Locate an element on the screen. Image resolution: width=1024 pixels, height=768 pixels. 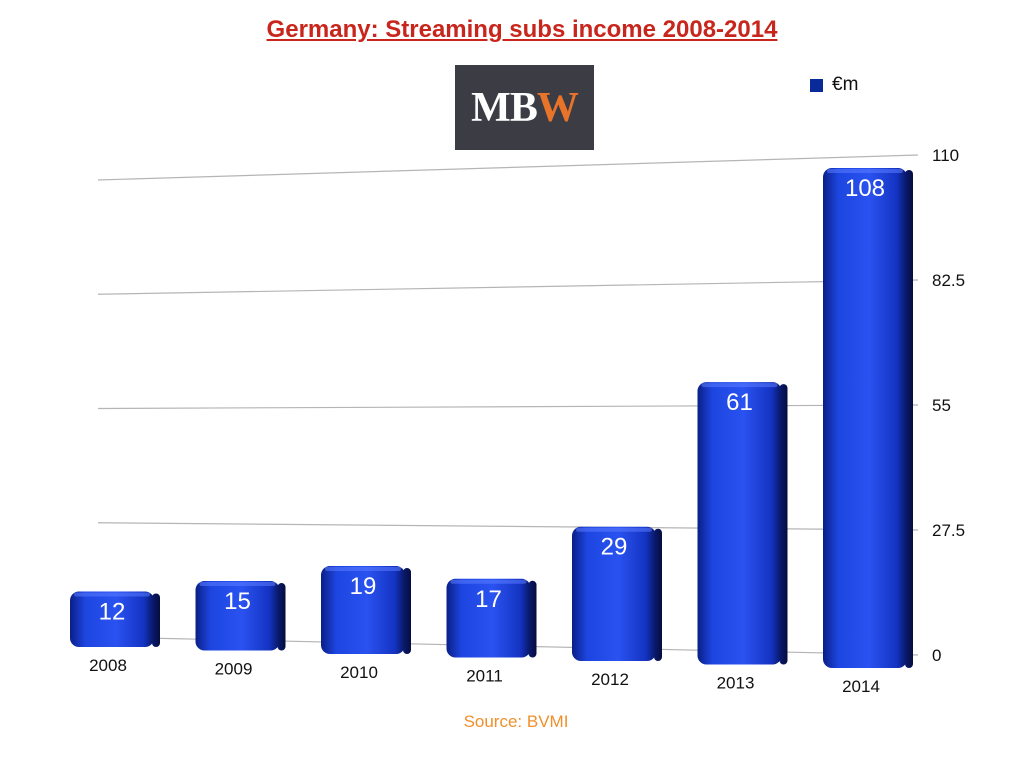
bar-group-2011: 17 is located at coordinates (491, 618).